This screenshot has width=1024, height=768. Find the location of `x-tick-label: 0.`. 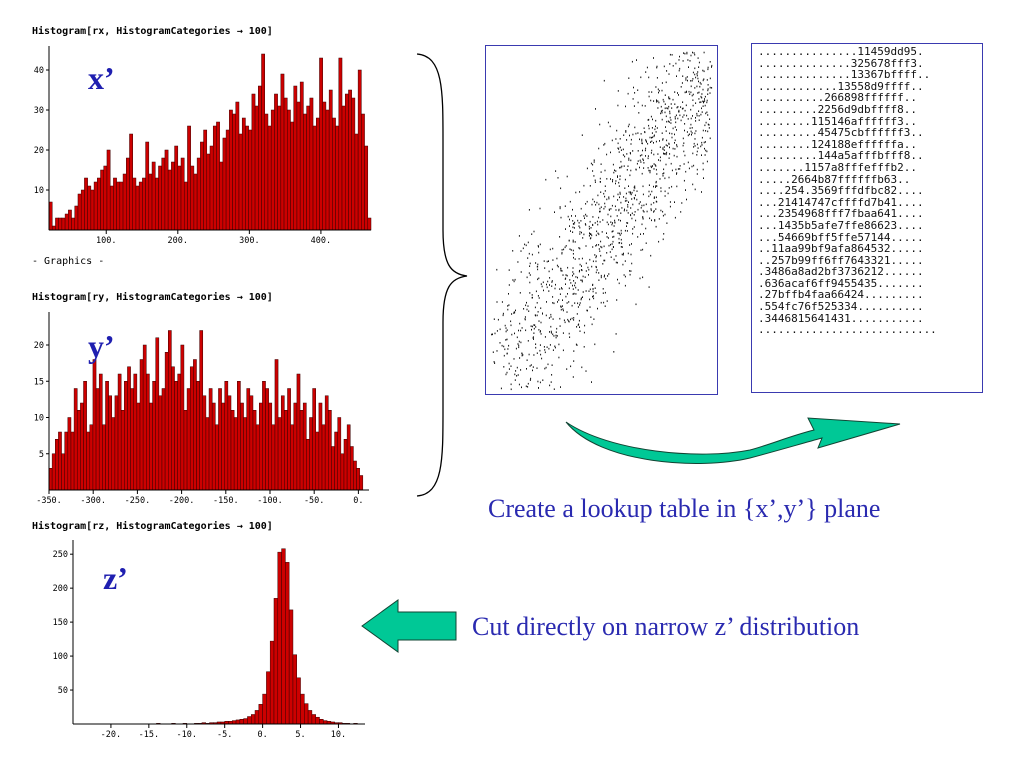

x-tick-label: 0. is located at coordinates (358, 501).